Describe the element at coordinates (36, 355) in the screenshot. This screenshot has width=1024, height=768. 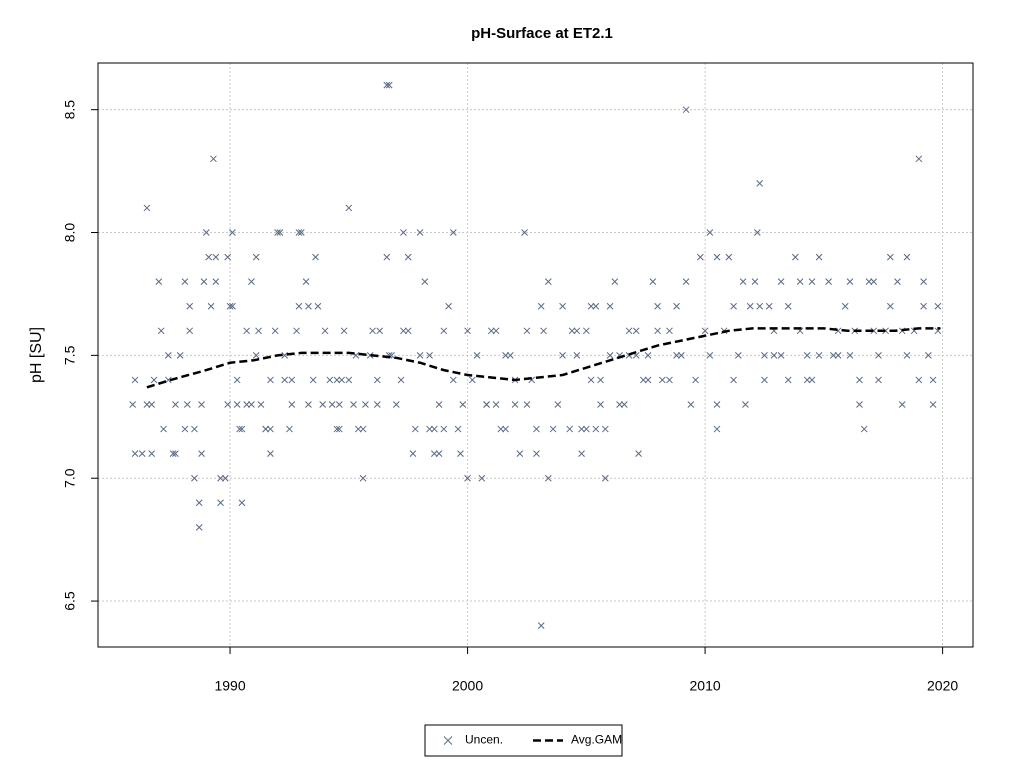
I see `y-axis-label: pH [SU]` at that location.